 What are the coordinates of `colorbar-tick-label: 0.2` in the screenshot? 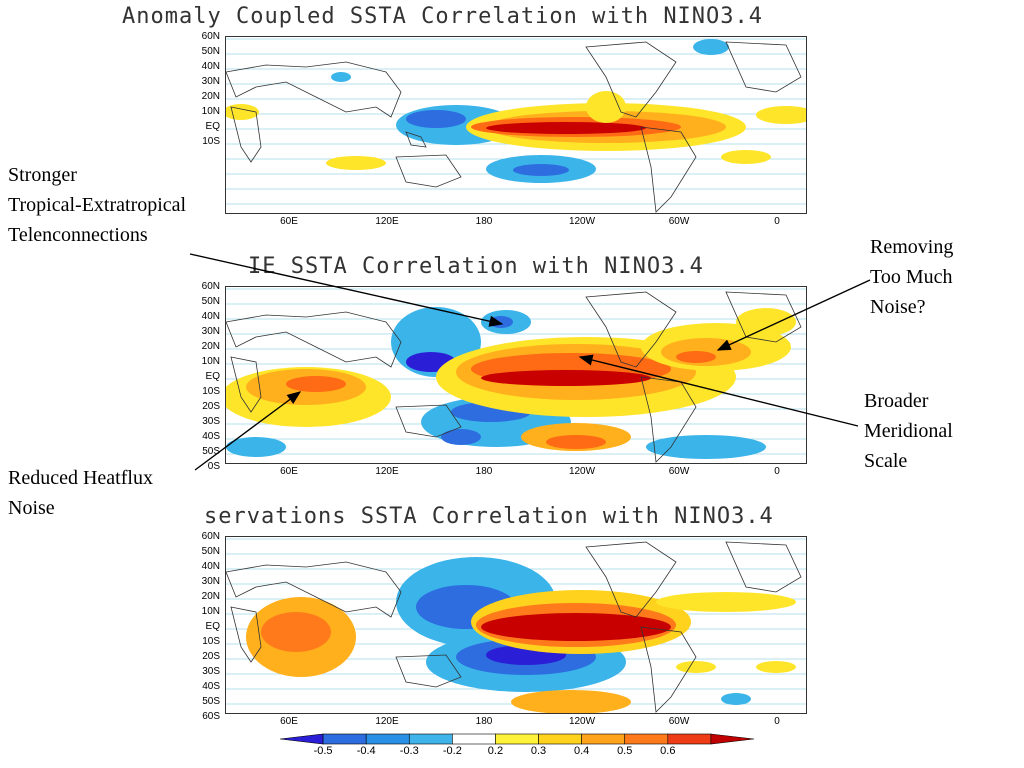 It's located at (495, 751).